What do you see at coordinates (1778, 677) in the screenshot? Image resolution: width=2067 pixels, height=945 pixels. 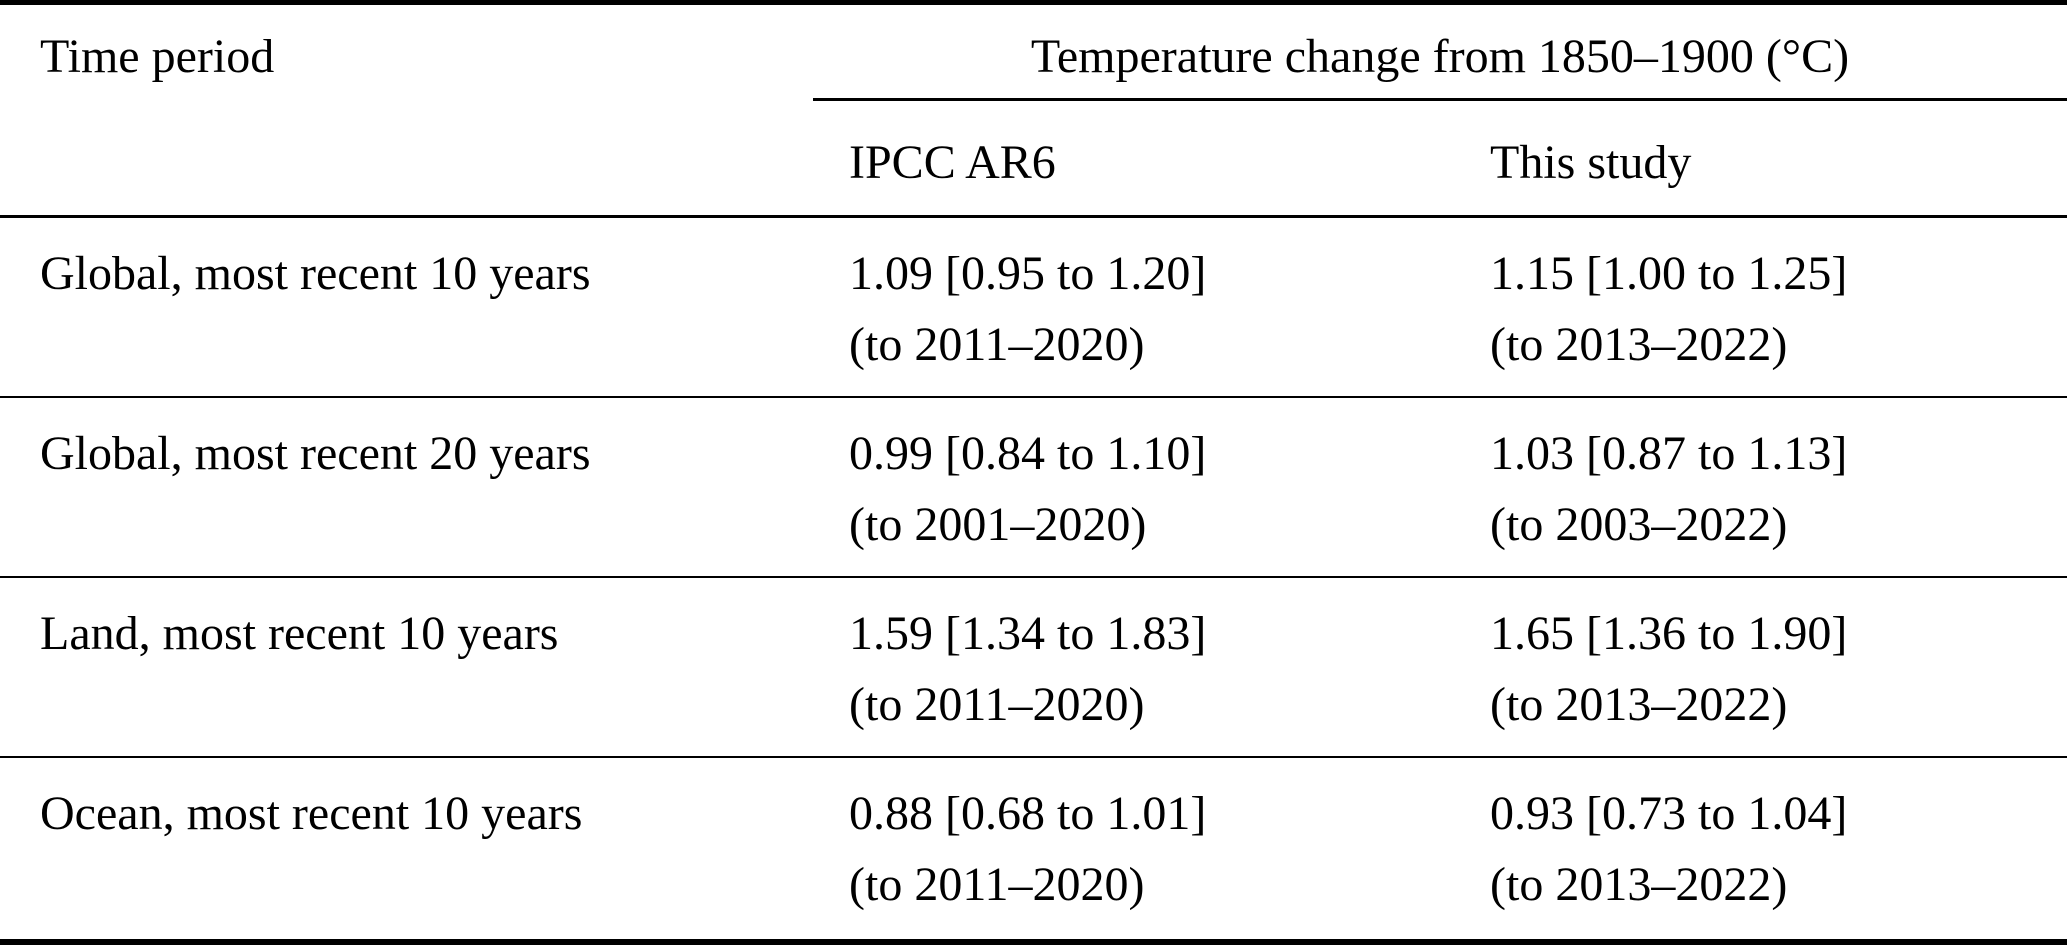 I see `cell-this-study: 1.65 [1.36 to 1.90] (to 2013–2022)` at bounding box center [1778, 677].